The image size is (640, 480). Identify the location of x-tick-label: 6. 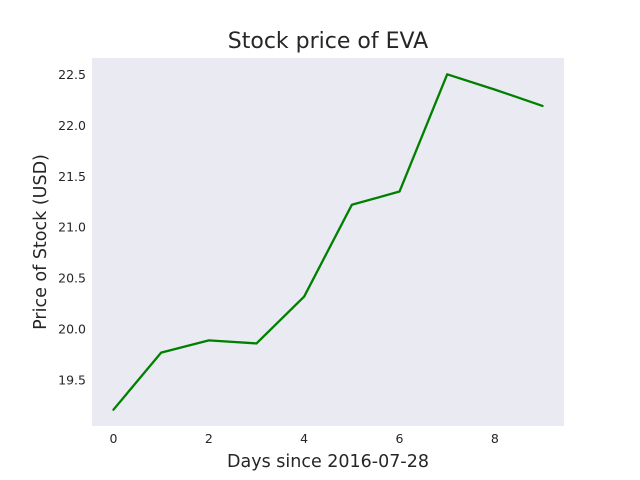
(400, 438).